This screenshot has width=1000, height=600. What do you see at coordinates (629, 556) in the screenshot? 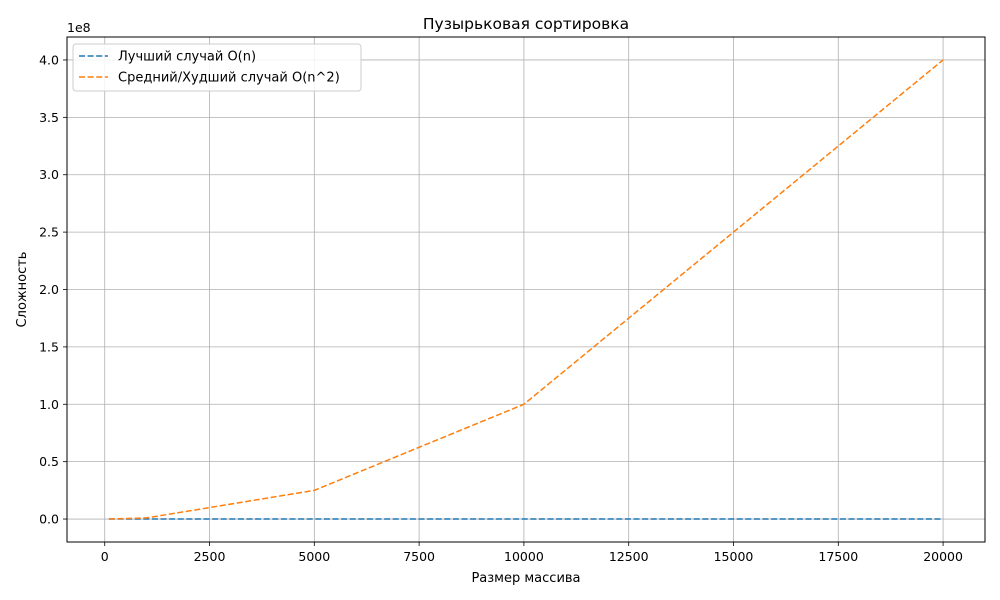
I see `x-tick-label: 12500` at bounding box center [629, 556].